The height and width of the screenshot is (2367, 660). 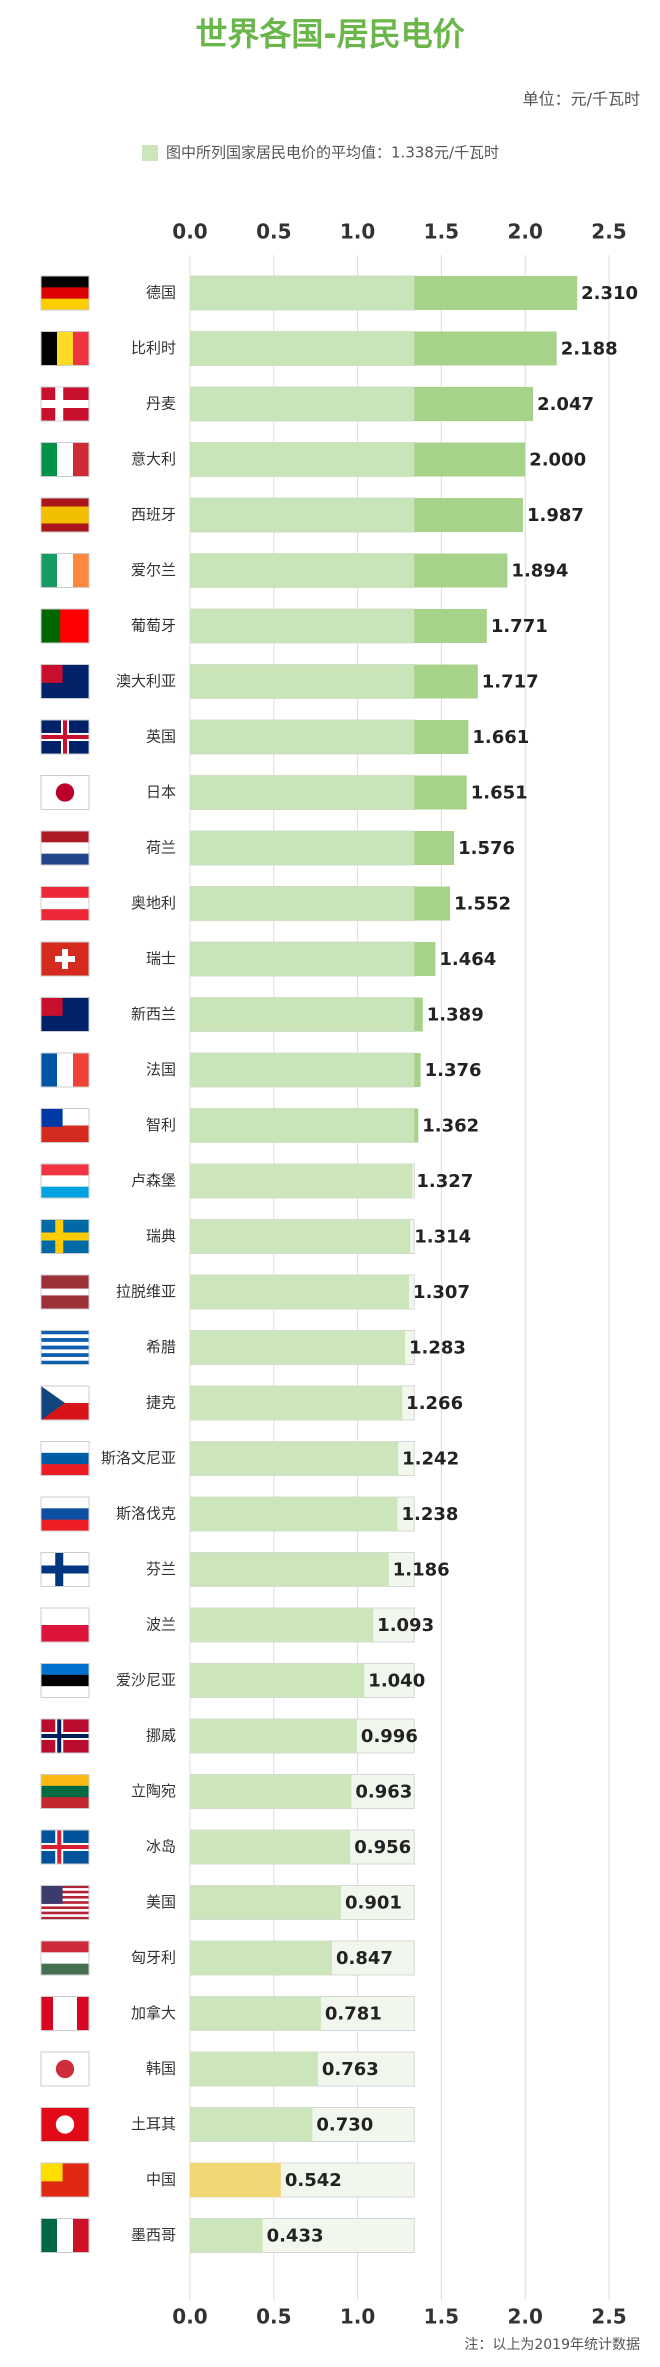 I want to click on category-label: 墨西哥, so click(x=153, y=2235).